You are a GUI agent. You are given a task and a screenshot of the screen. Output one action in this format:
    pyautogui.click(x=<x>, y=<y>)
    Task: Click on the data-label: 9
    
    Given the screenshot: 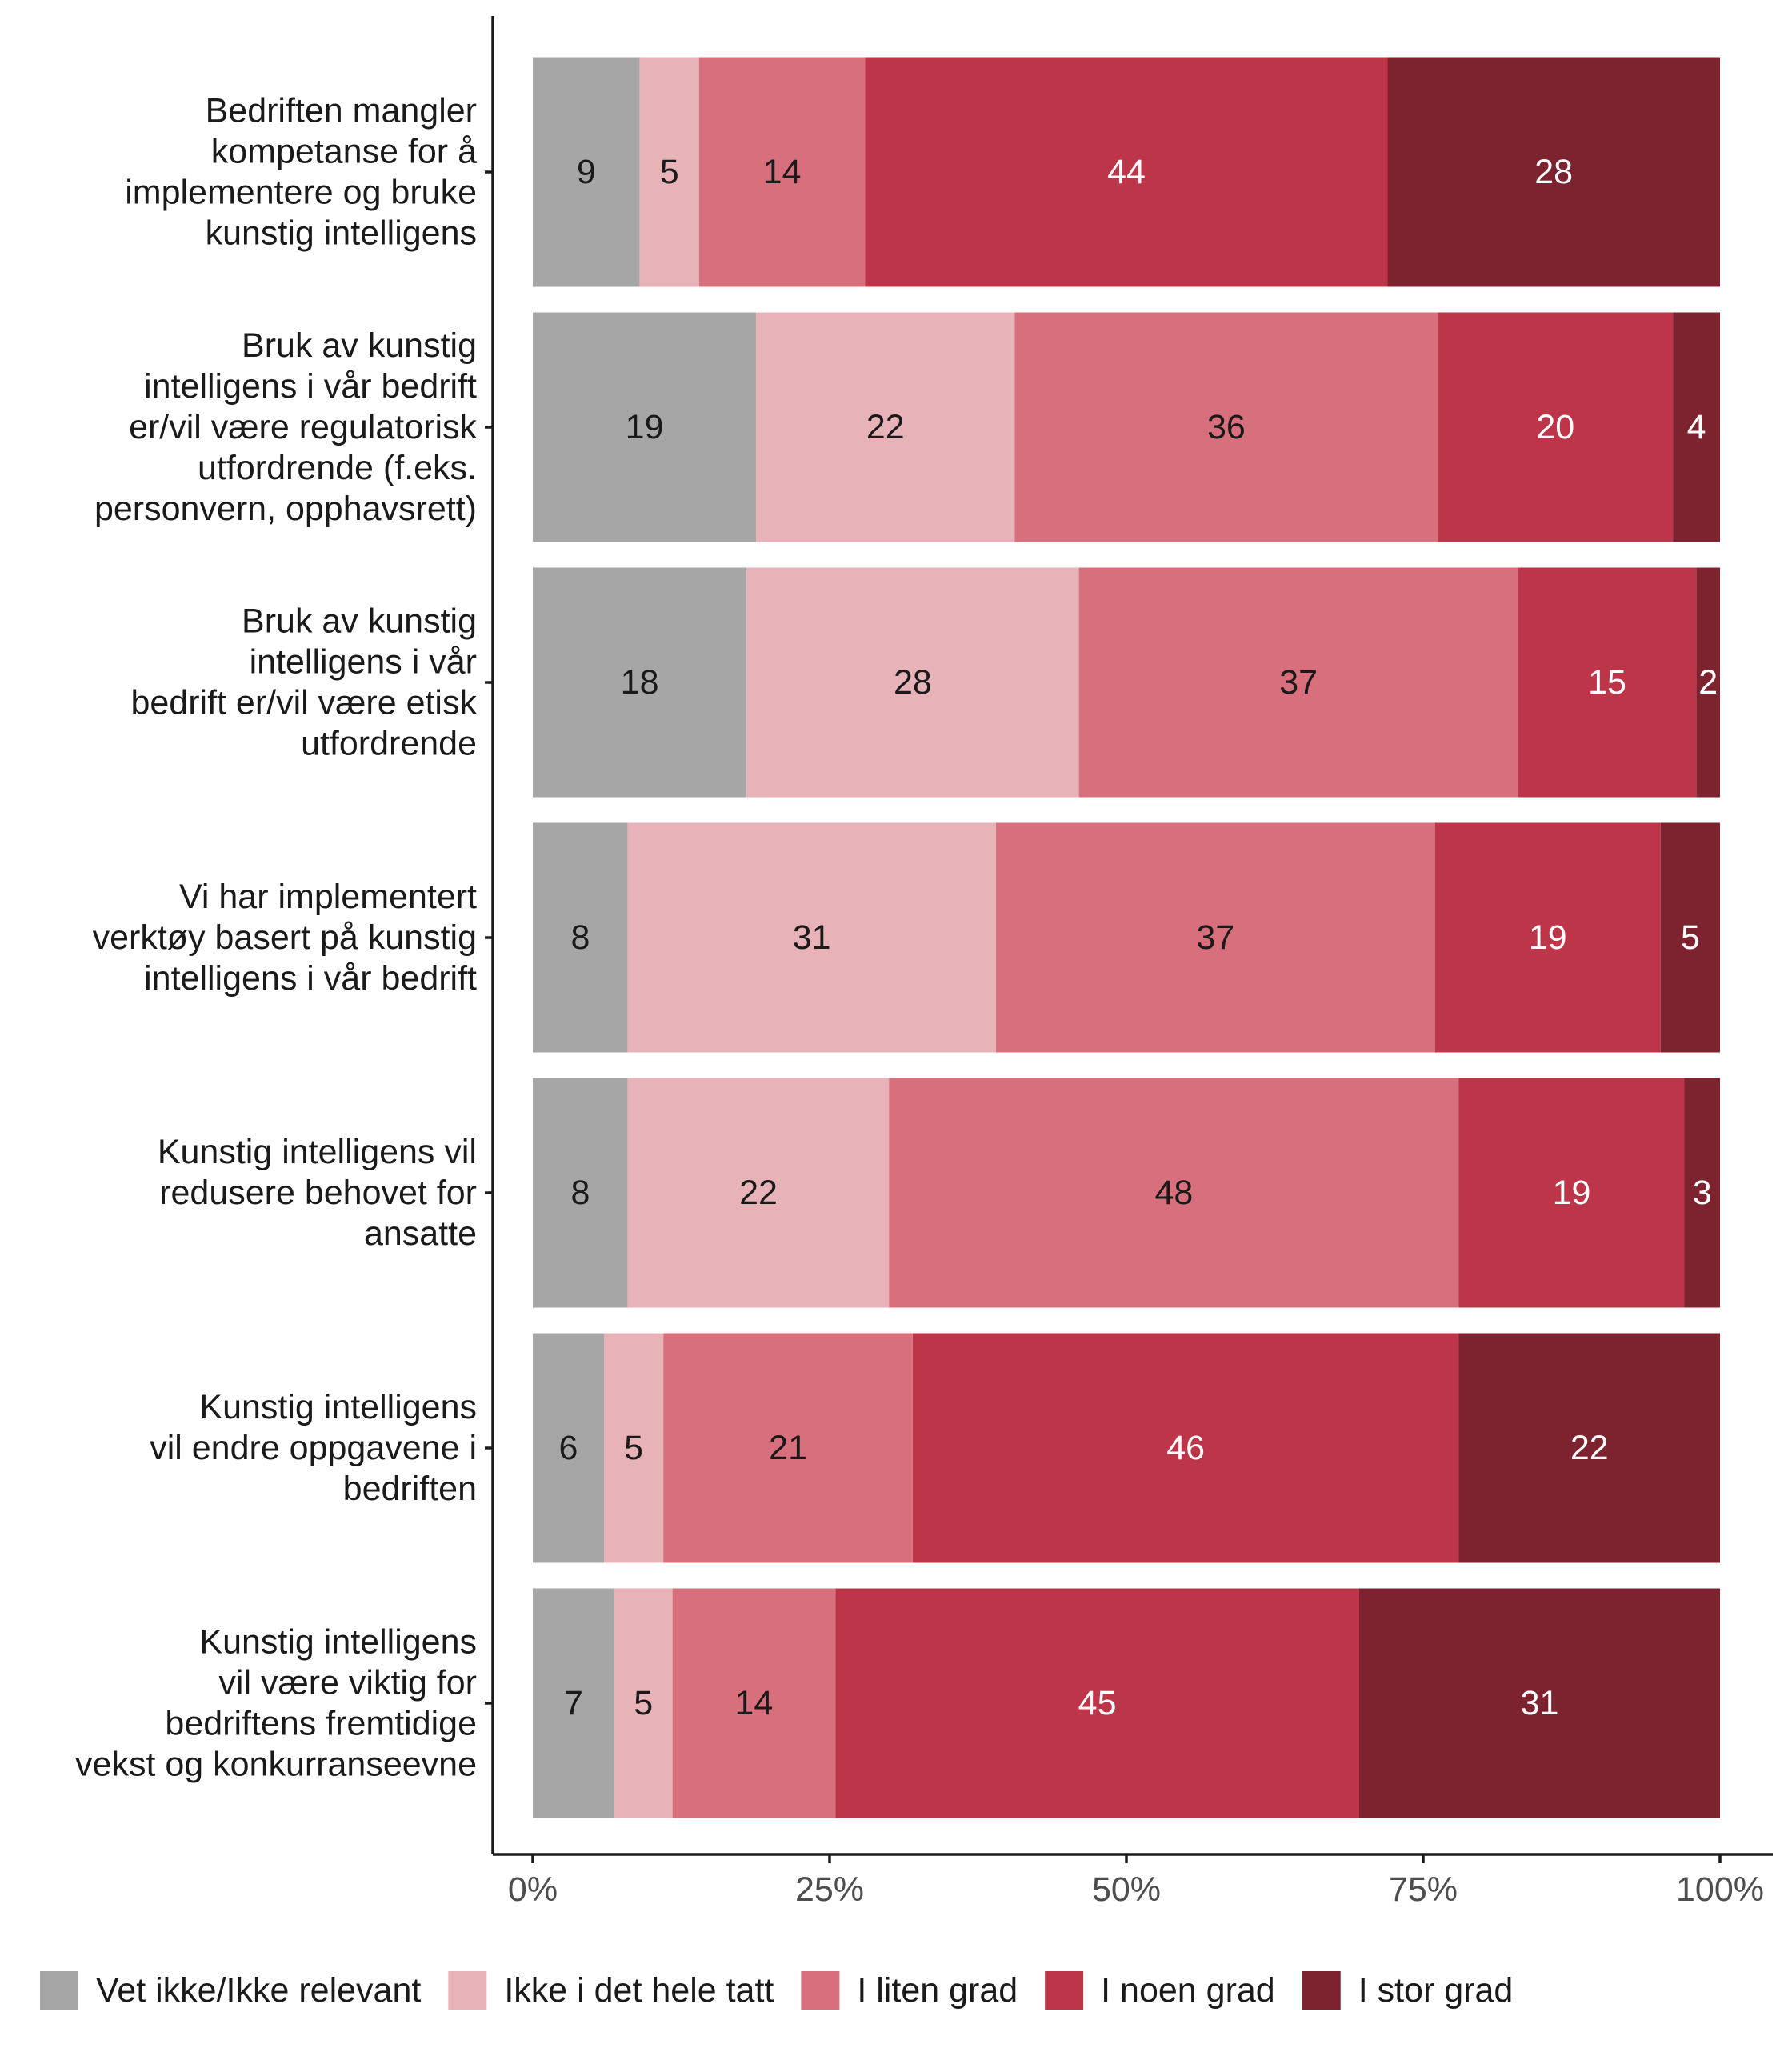 What is the action you would take?
    pyautogui.click(x=586, y=172)
    